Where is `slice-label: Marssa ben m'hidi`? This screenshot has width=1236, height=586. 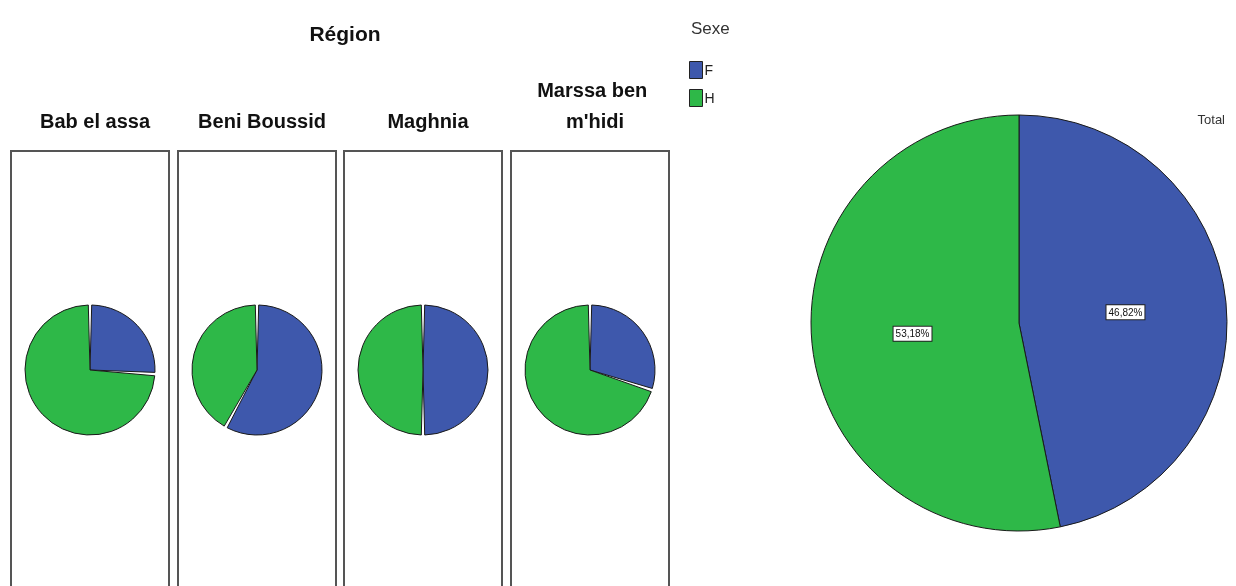
slice-label: Marssa ben m'hidi is located at coordinates (595, 105).